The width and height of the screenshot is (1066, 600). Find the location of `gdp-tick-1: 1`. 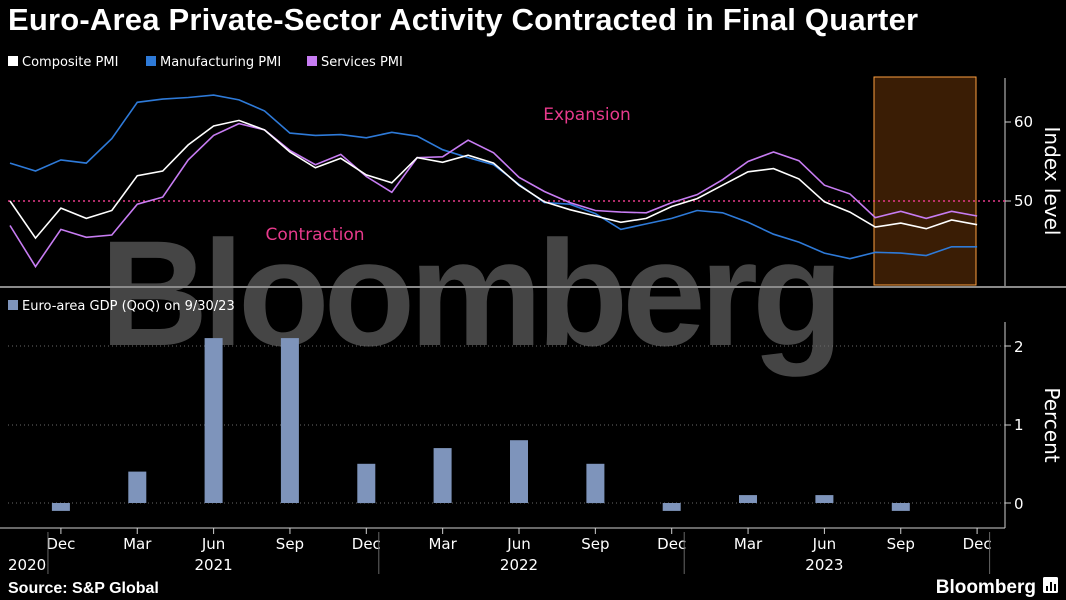

gdp-tick-1: 1 is located at coordinates (1019, 425).